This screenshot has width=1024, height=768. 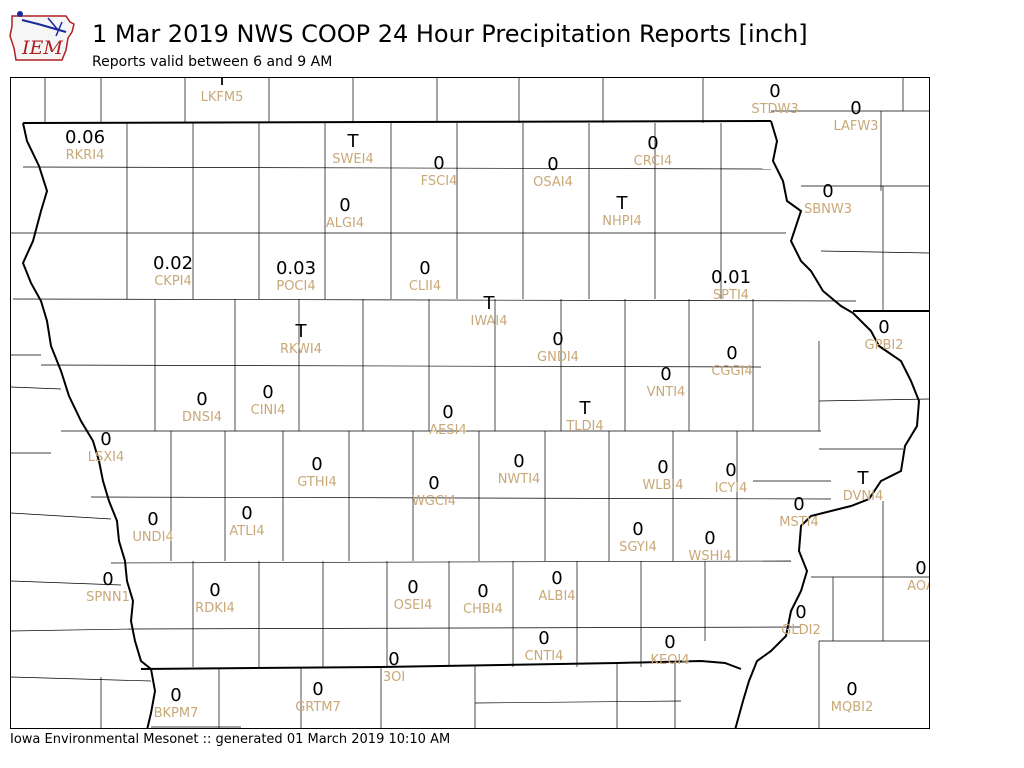 What do you see at coordinates (774, 109) in the screenshot?
I see `station-id-label: STDW3` at bounding box center [774, 109].